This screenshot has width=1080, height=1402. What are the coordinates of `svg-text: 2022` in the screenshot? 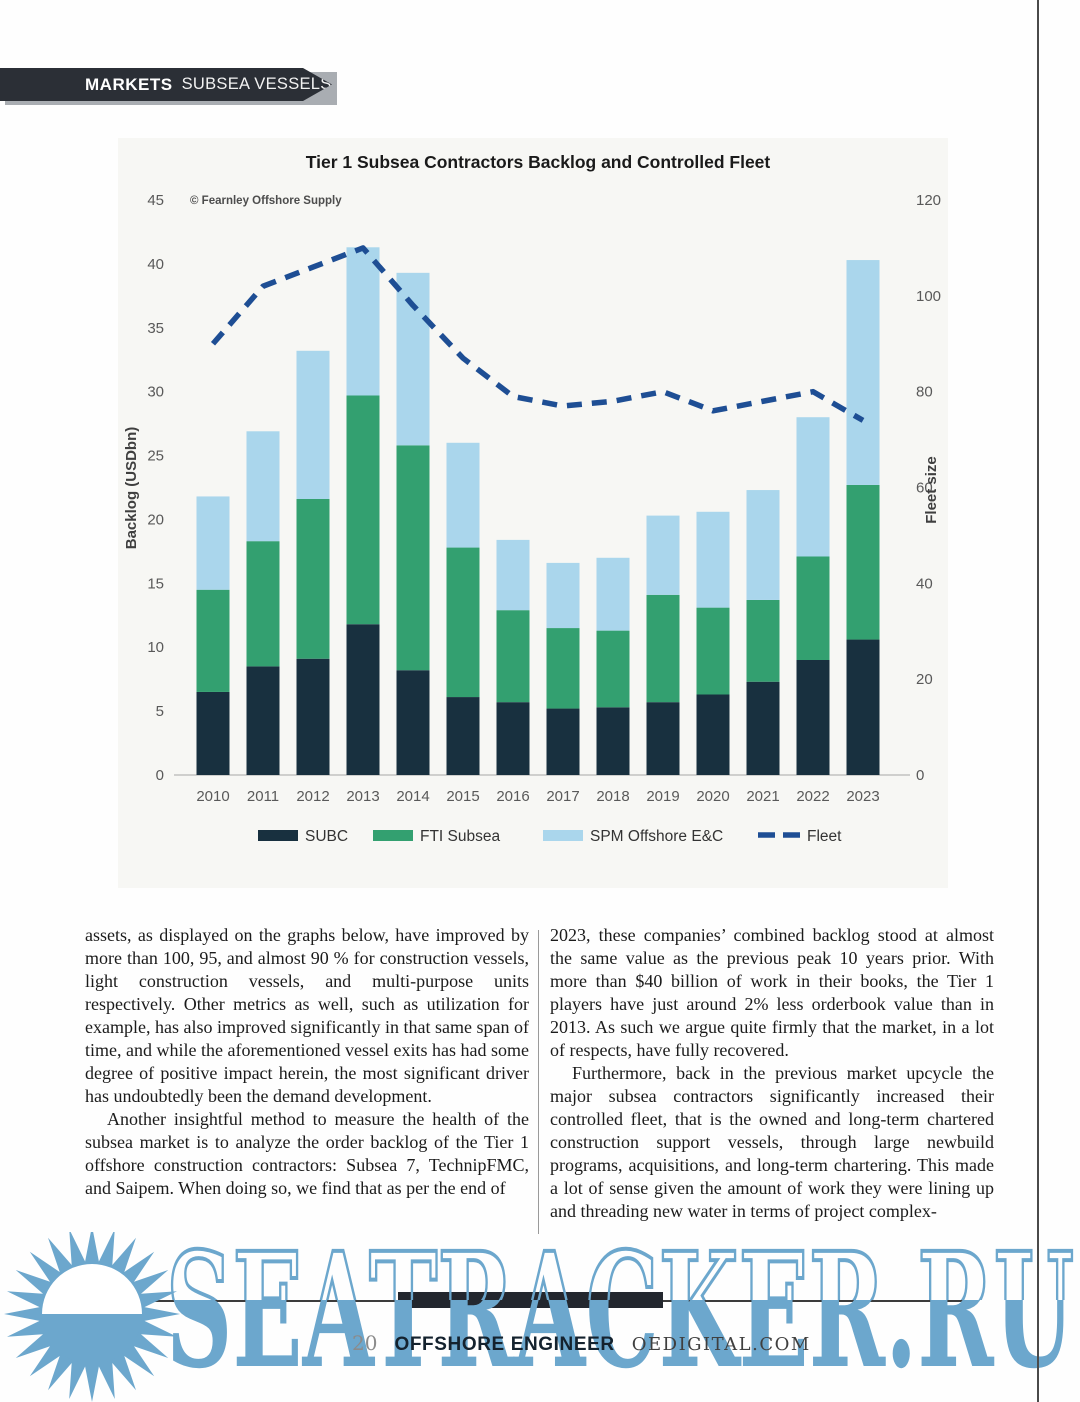 It's located at (812, 796).